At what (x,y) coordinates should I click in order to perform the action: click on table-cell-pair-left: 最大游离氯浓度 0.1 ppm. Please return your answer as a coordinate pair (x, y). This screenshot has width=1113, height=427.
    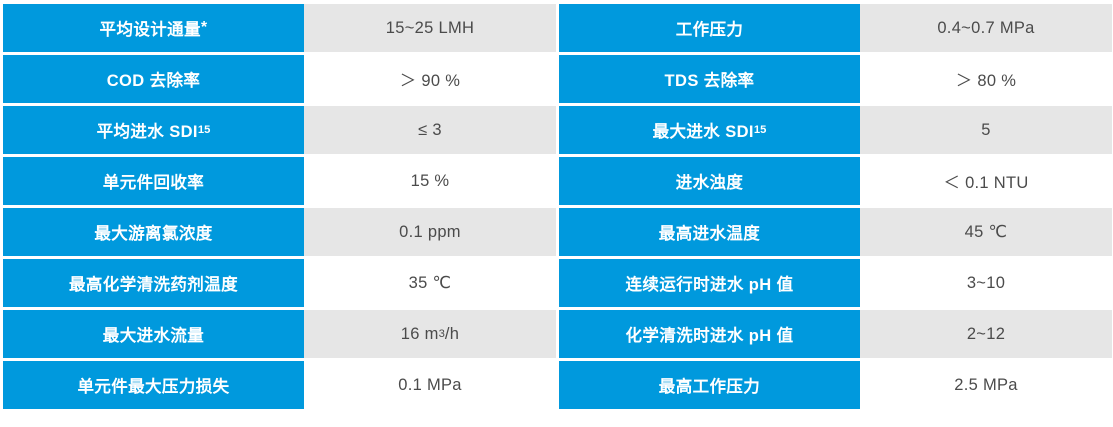
    Looking at the image, I should click on (279, 232).